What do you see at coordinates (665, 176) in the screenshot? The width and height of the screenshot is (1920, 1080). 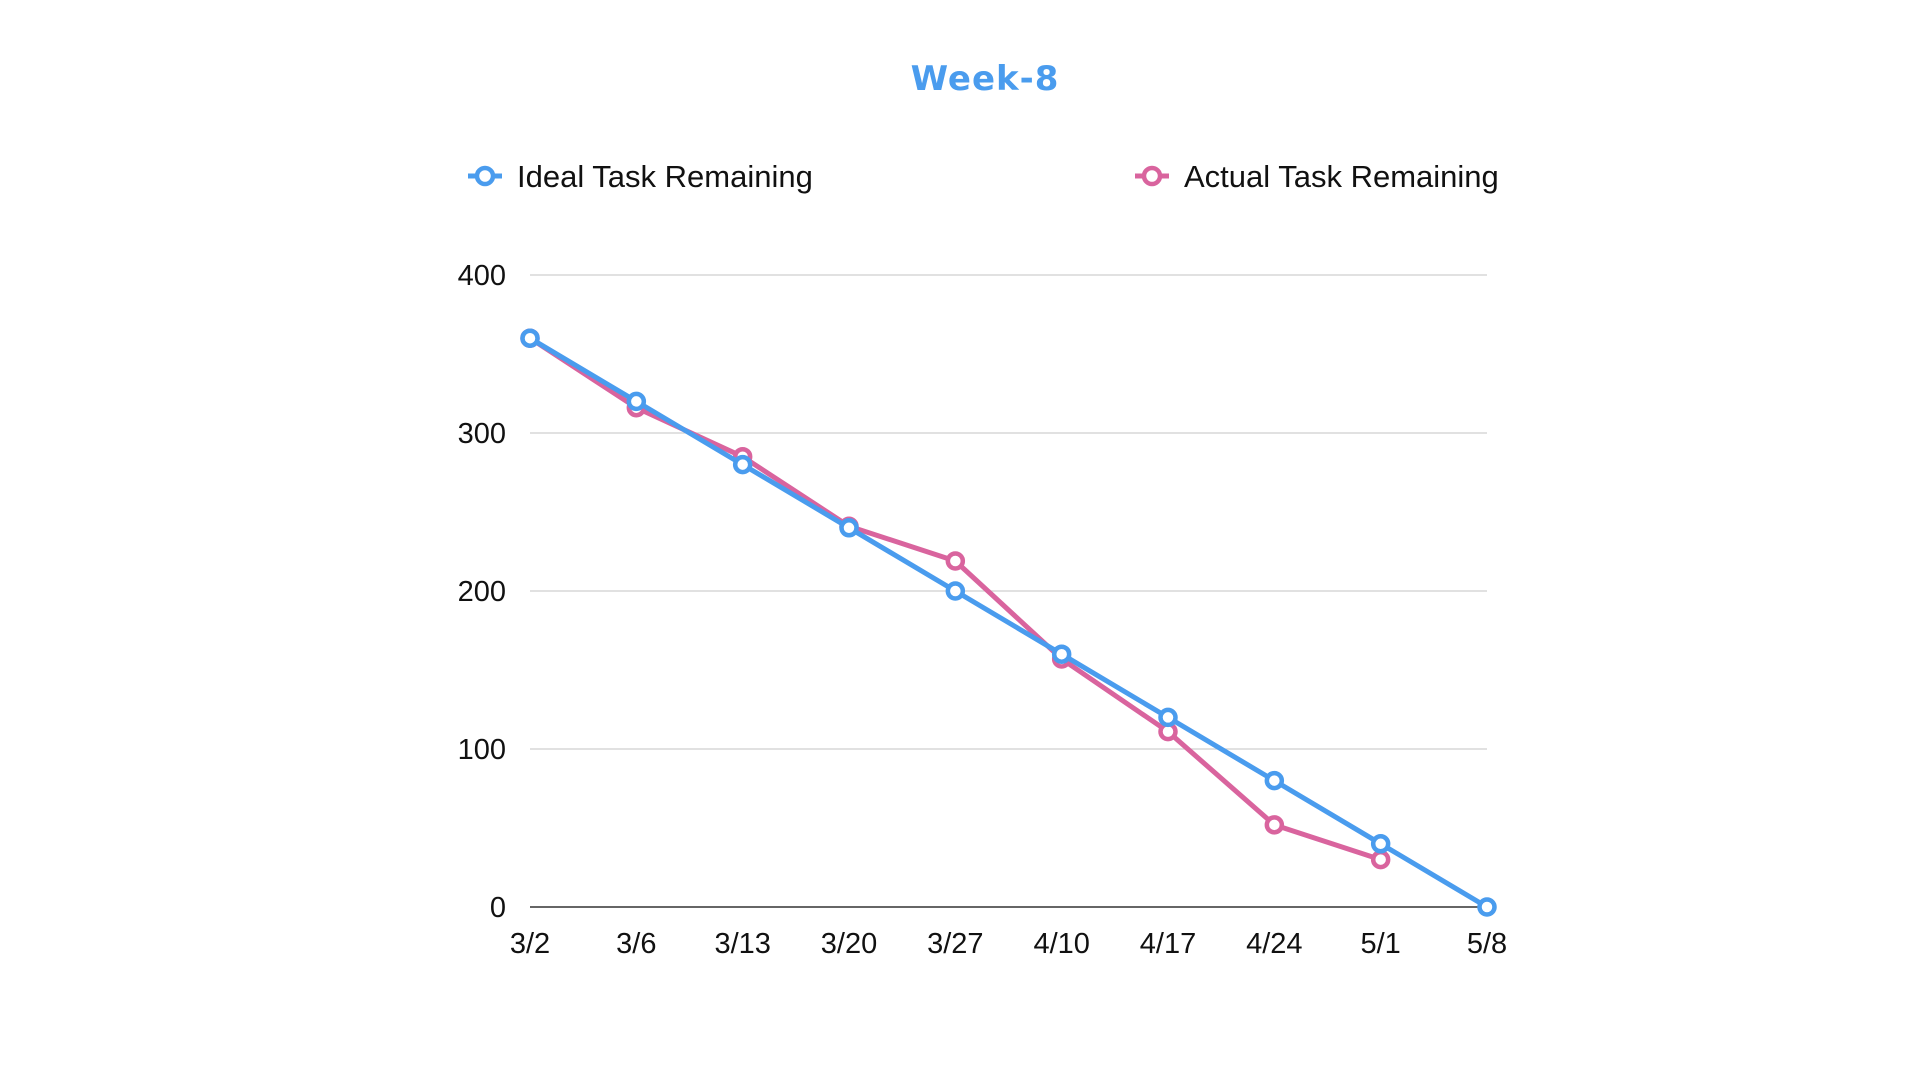 I see `legend-label: Ideal Task Remaining` at bounding box center [665, 176].